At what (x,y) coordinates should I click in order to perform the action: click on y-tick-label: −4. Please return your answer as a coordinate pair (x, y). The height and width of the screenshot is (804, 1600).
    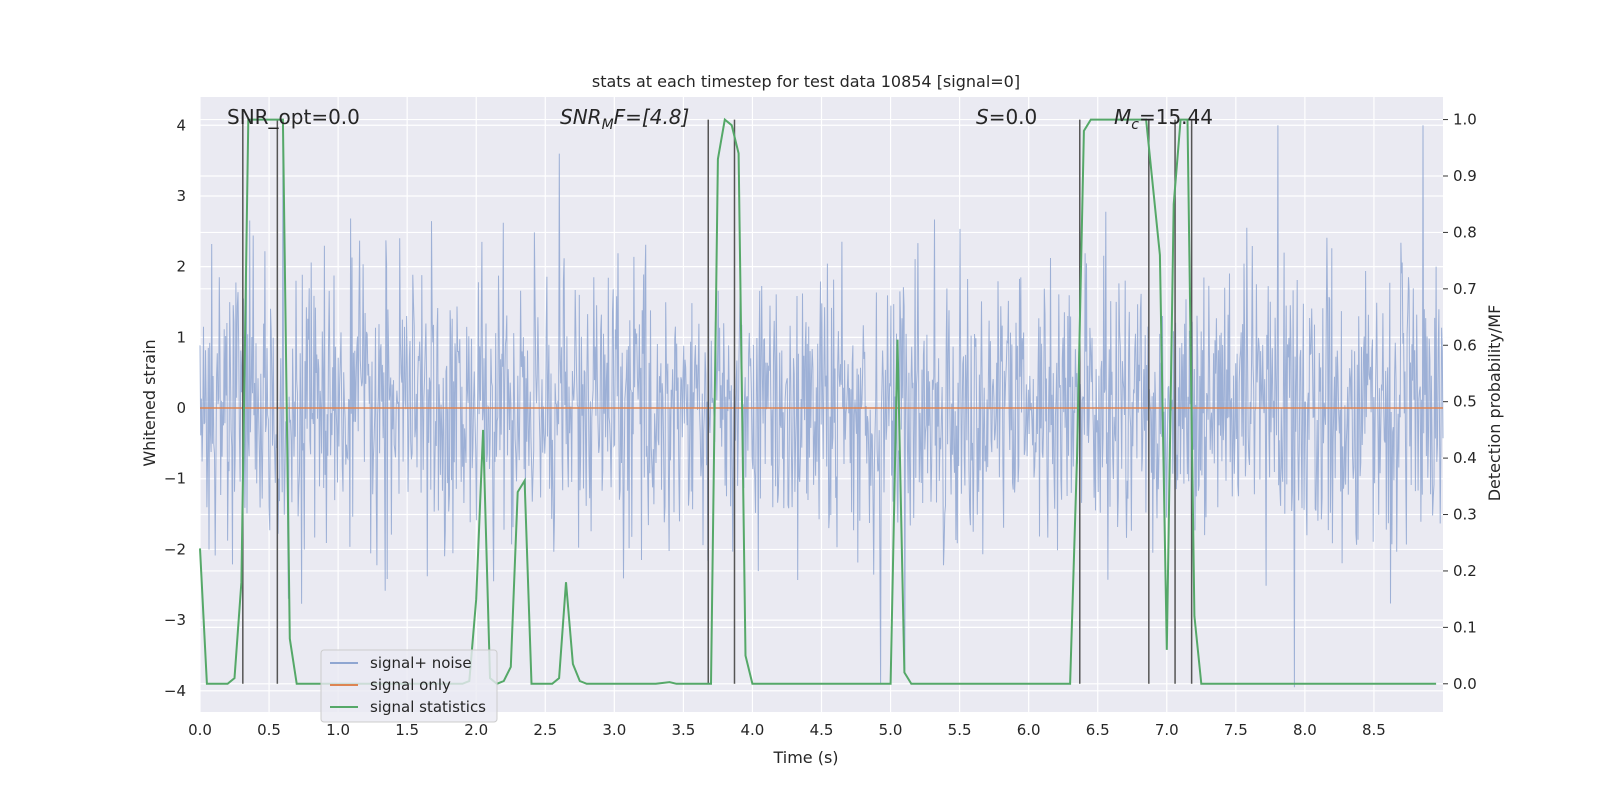
    Looking at the image, I should click on (175, 691).